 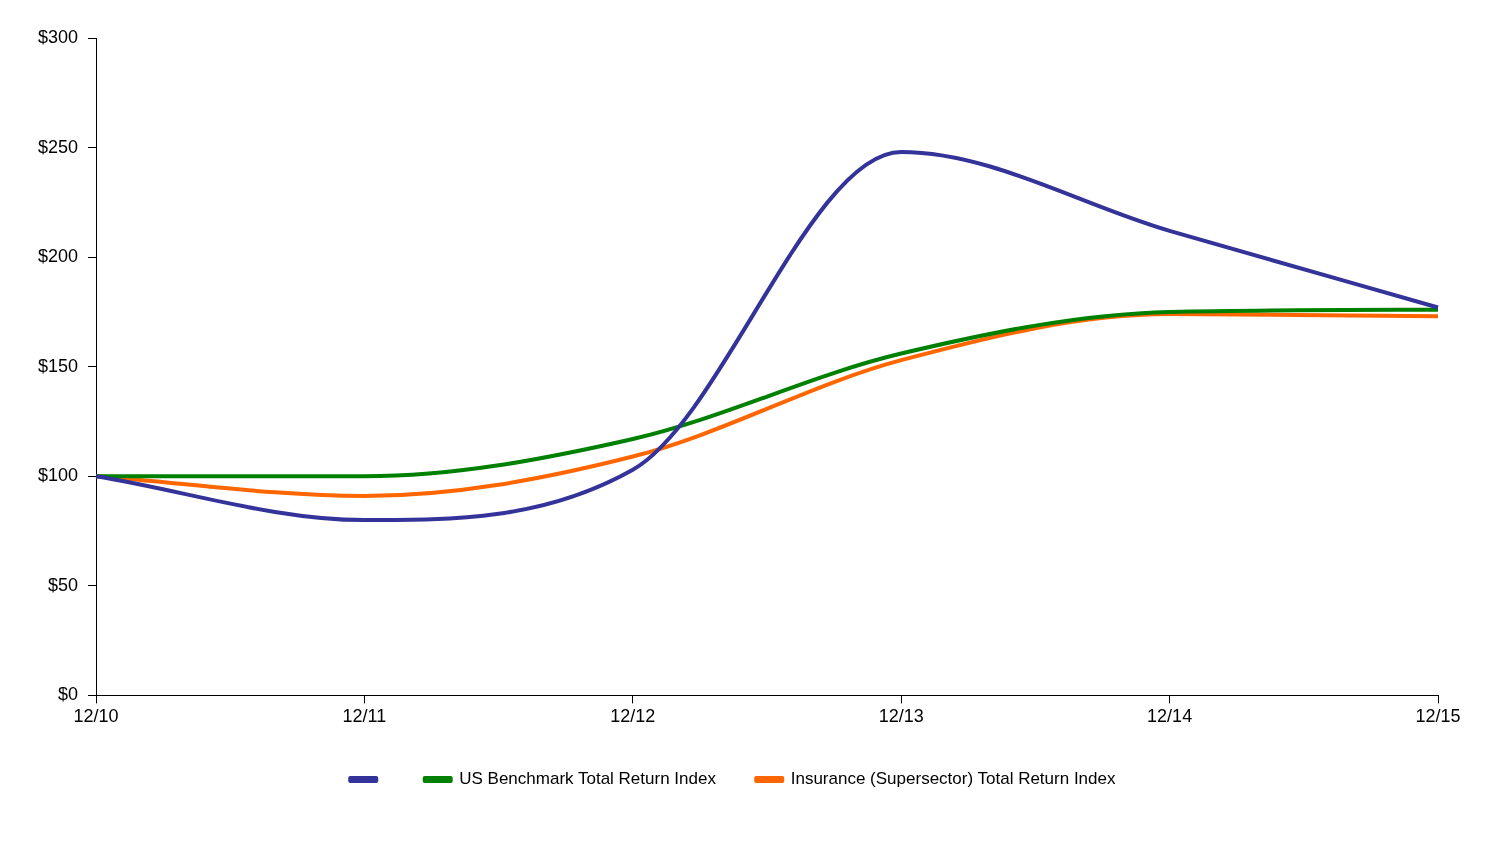 I want to click on x-tick-label: 12/14, so click(x=1170, y=716).